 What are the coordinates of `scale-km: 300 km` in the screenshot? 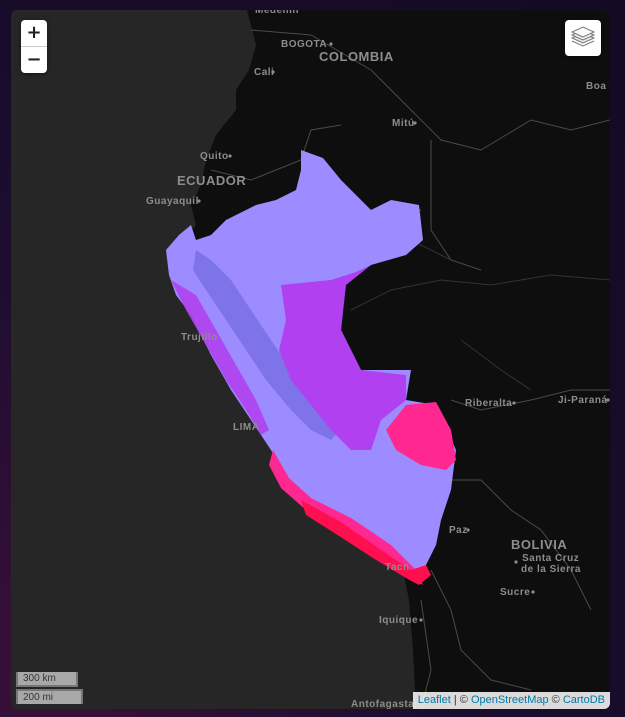 It's located at (47, 679).